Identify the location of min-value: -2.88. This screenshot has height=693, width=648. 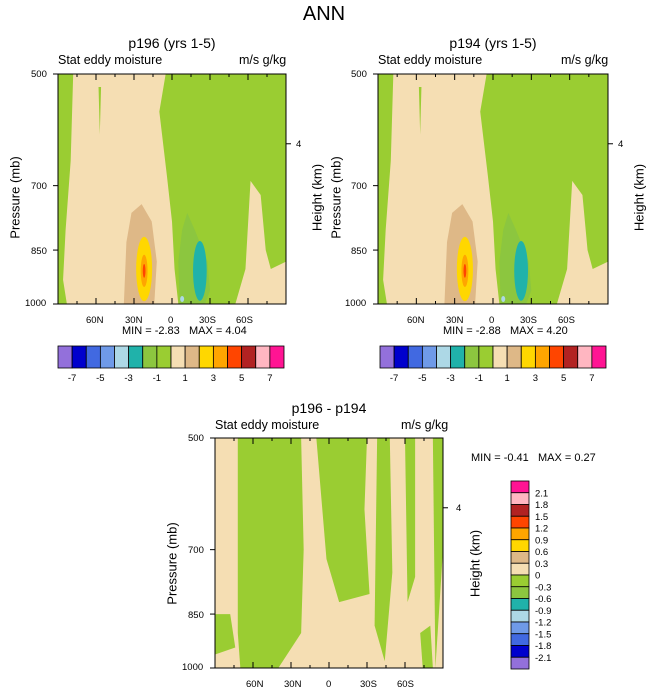
(488, 331).